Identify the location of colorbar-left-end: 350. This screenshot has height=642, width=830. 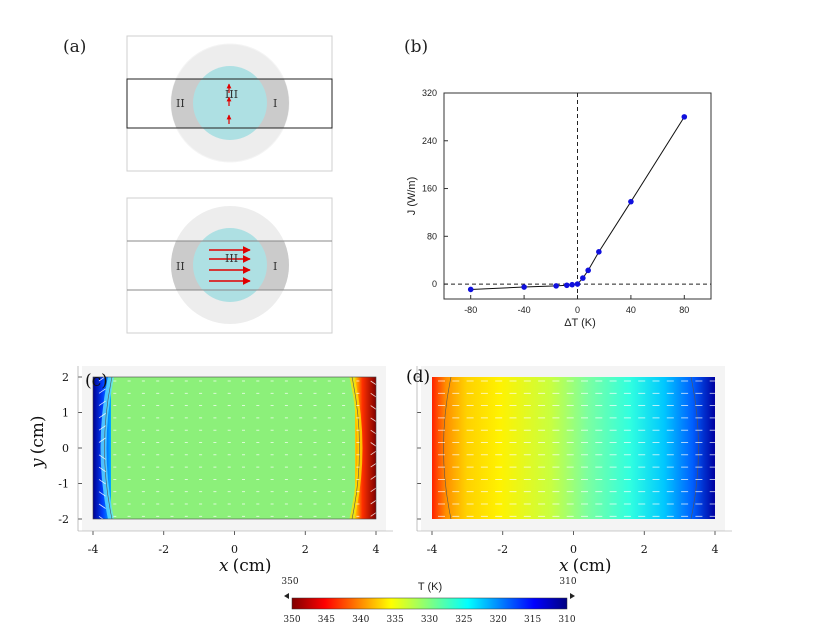
(289, 582).